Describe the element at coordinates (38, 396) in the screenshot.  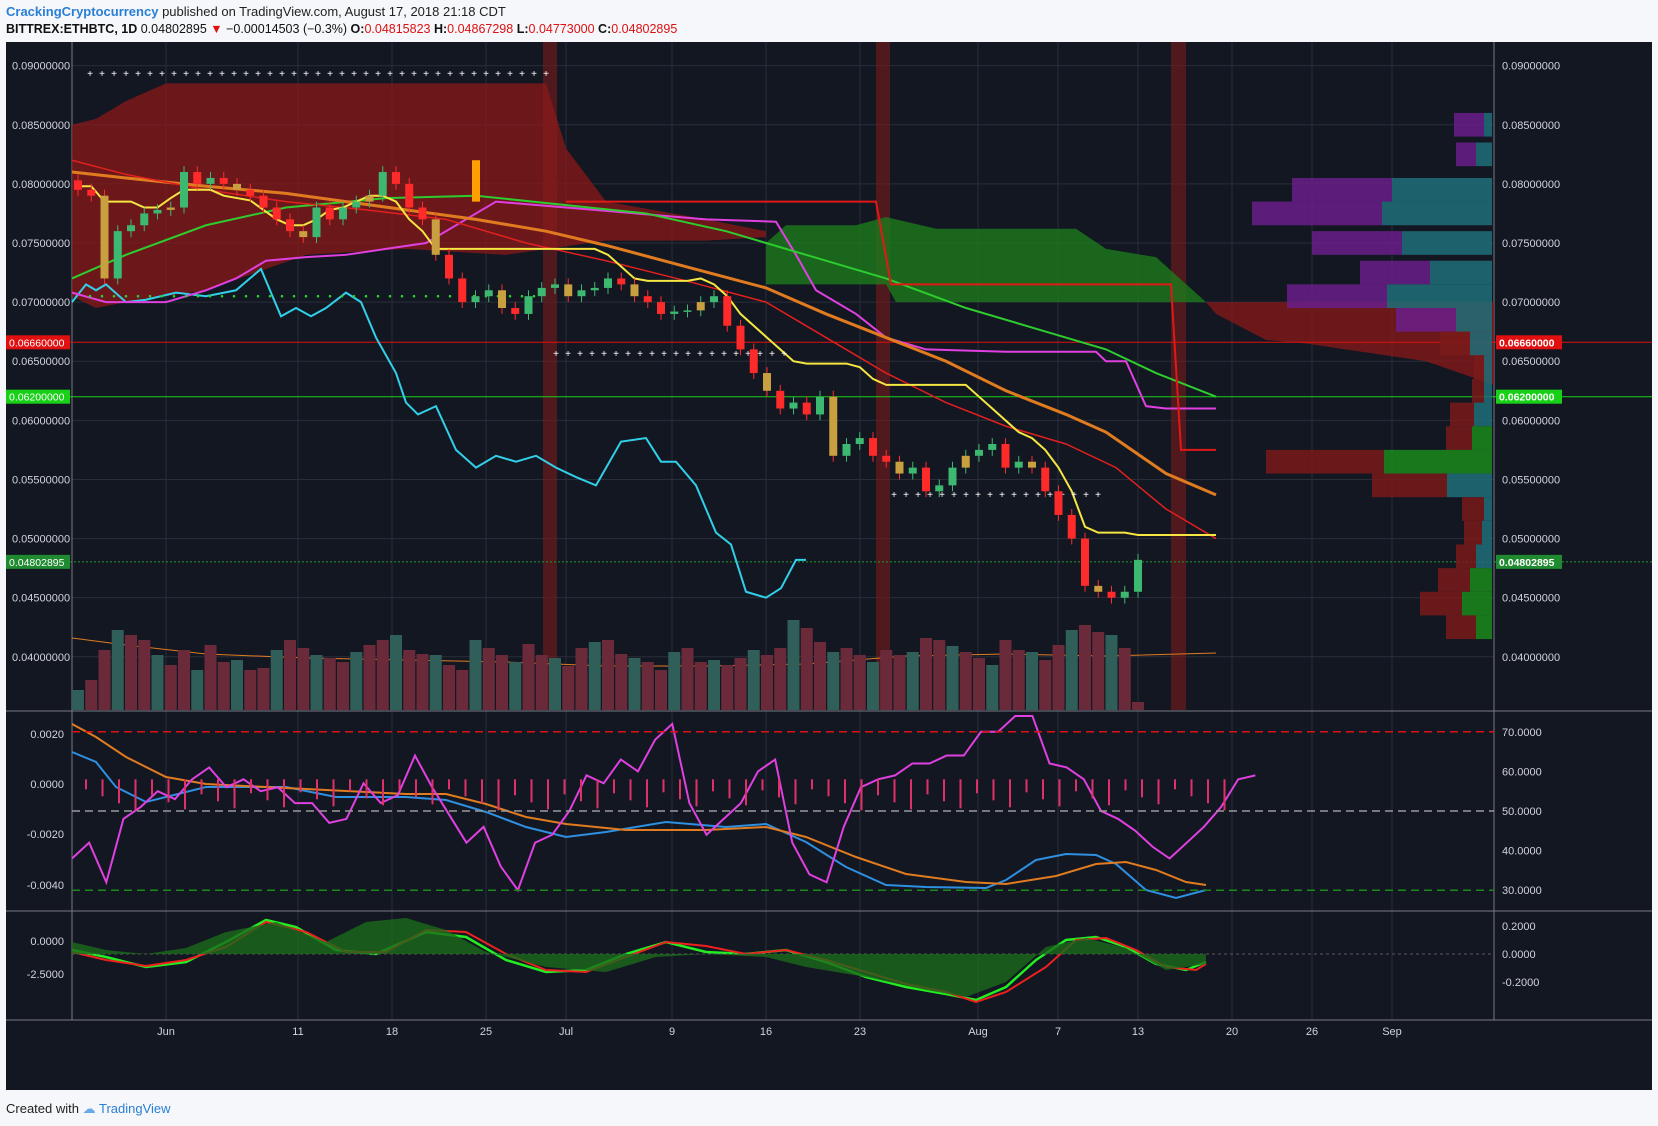
I see `price-tag-bg` at that location.